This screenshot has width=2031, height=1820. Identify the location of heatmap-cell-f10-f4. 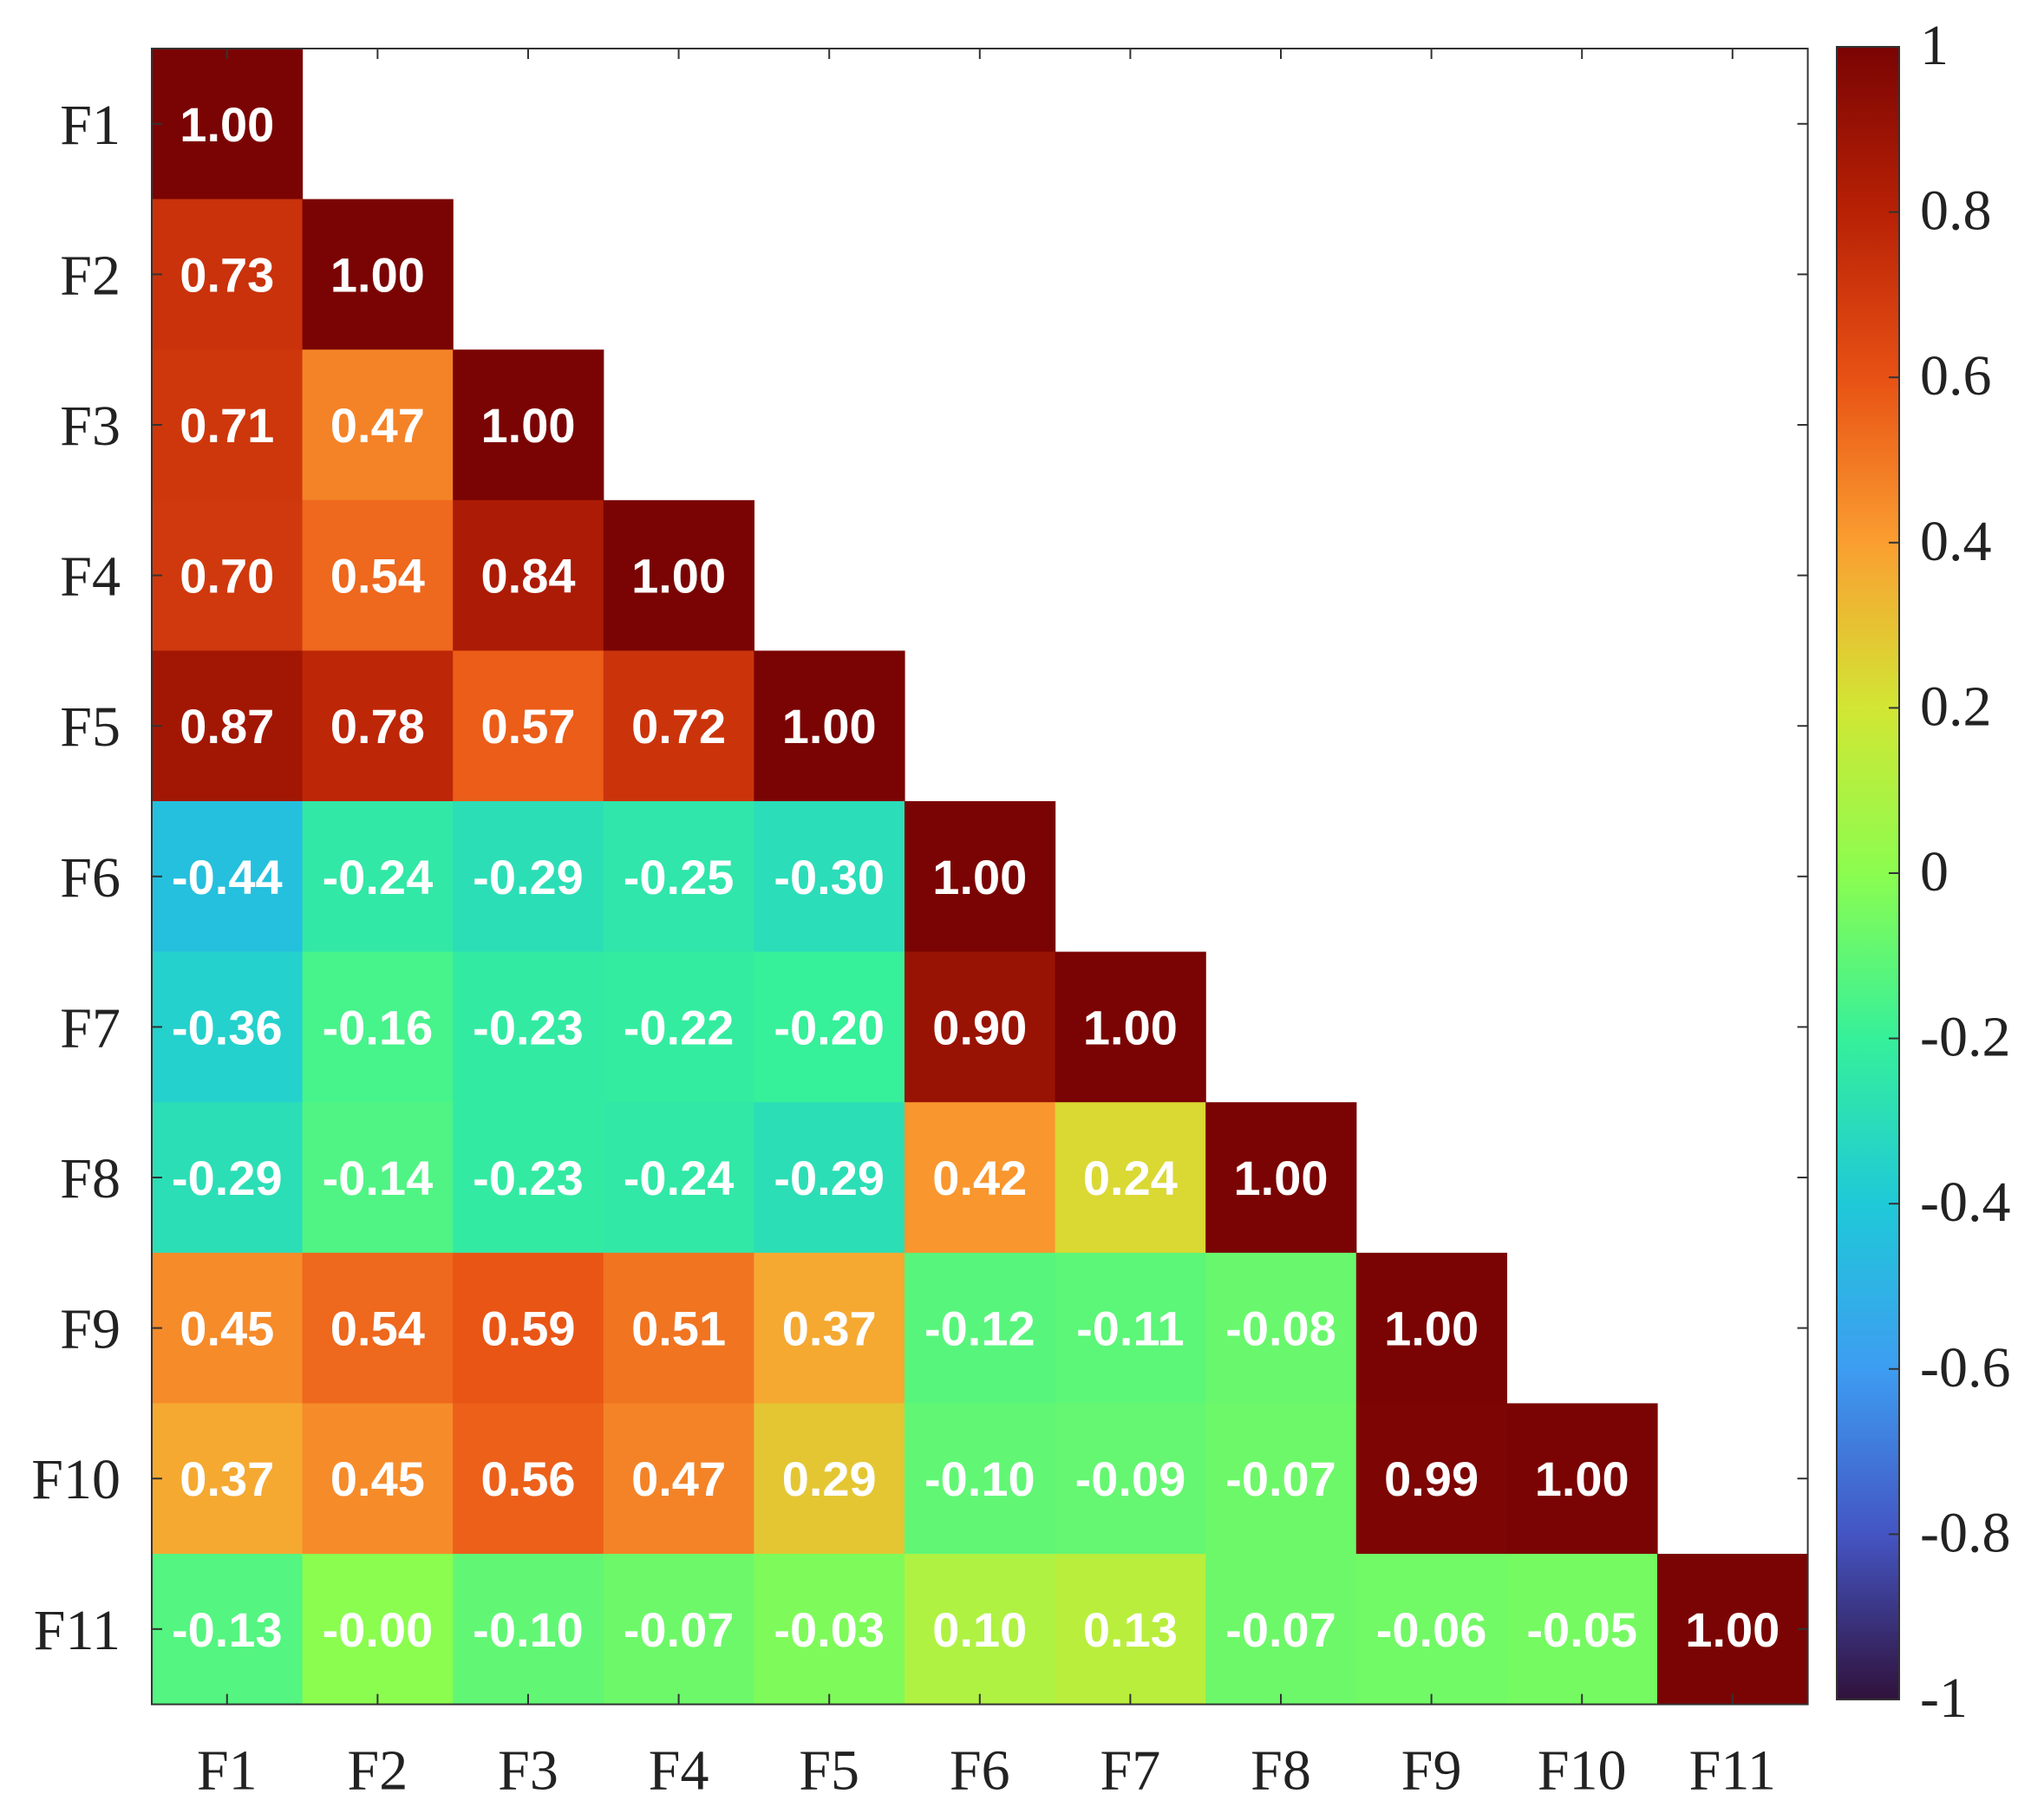
(678, 1479).